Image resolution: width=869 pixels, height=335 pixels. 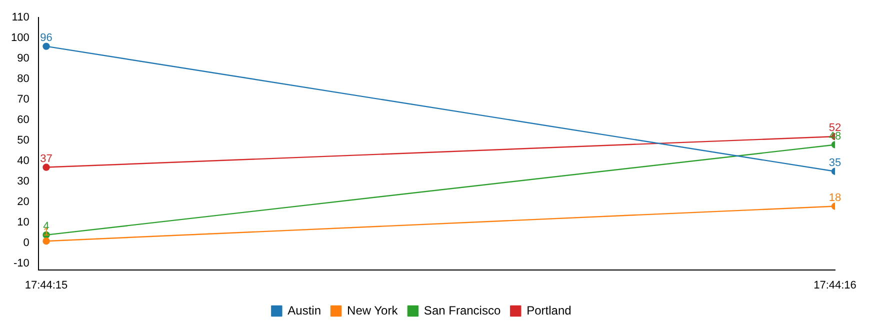 I want to click on y-tick-label: 40, so click(x=23, y=161).